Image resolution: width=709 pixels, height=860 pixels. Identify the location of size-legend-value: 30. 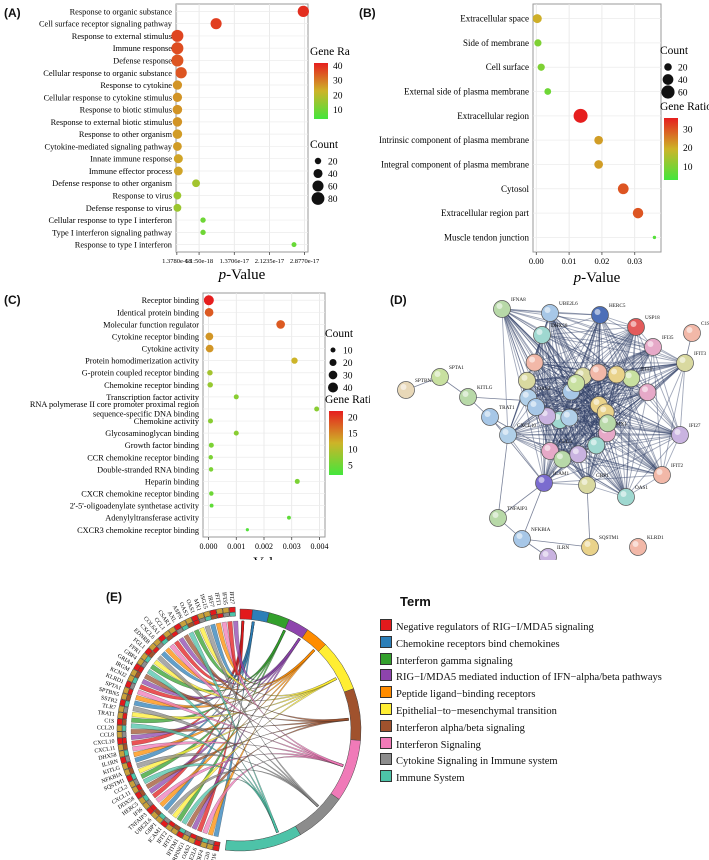
(348, 377).